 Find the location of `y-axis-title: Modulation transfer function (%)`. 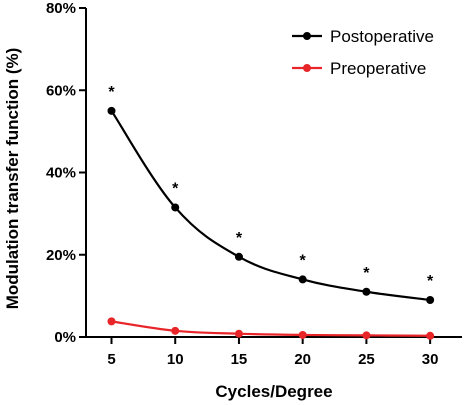

y-axis-title: Modulation transfer function (%) is located at coordinates (12, 179).